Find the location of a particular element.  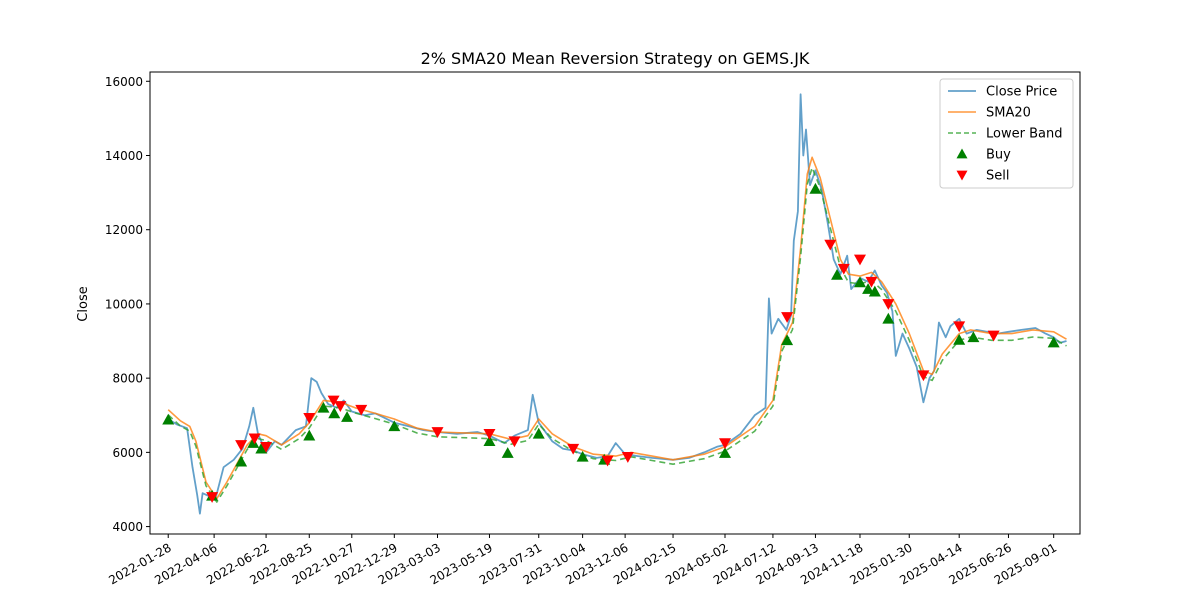

legend-box is located at coordinates (1006, 133).